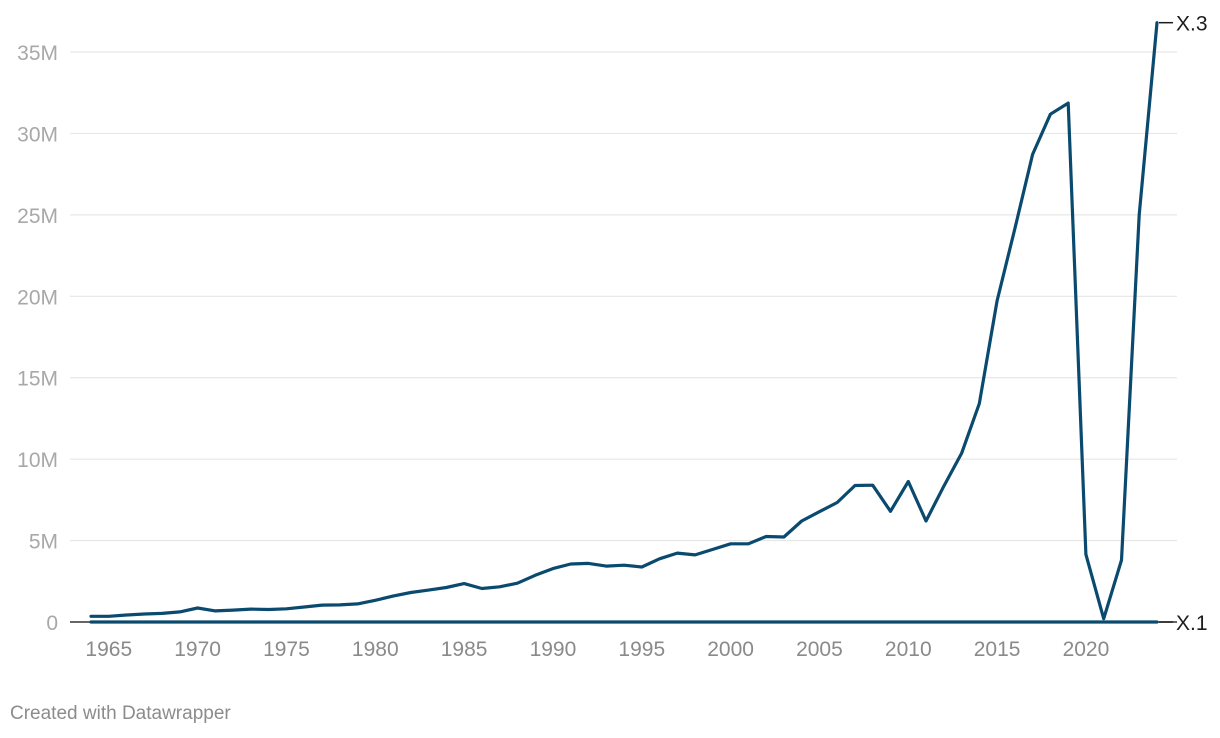 The height and width of the screenshot is (738, 1220). I want to click on x-tick-label: 1990, so click(553, 649).